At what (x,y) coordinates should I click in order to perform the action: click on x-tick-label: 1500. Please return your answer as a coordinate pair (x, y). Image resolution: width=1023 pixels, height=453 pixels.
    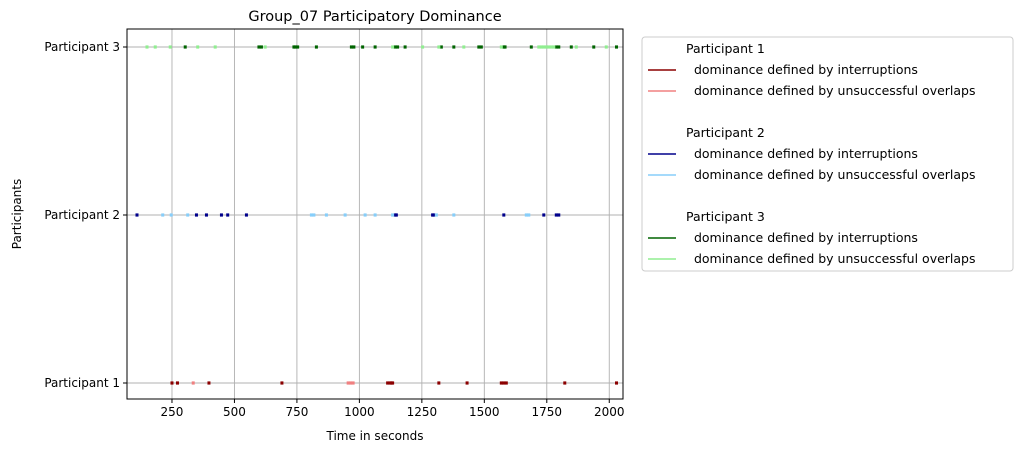
    Looking at the image, I should click on (484, 412).